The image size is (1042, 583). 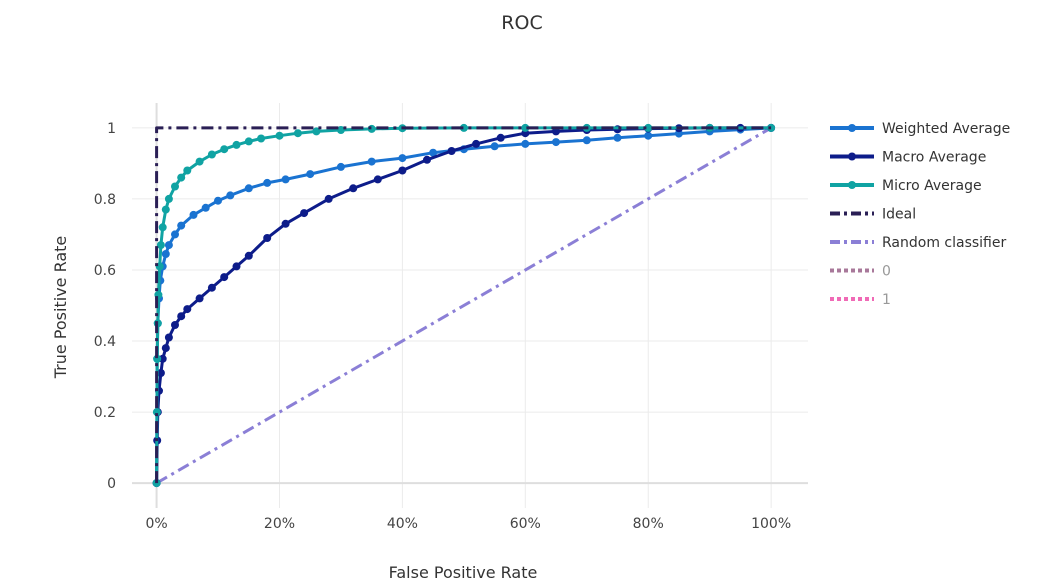 What do you see at coordinates (111, 129) in the screenshot?
I see `y-tick-label: 1` at bounding box center [111, 129].